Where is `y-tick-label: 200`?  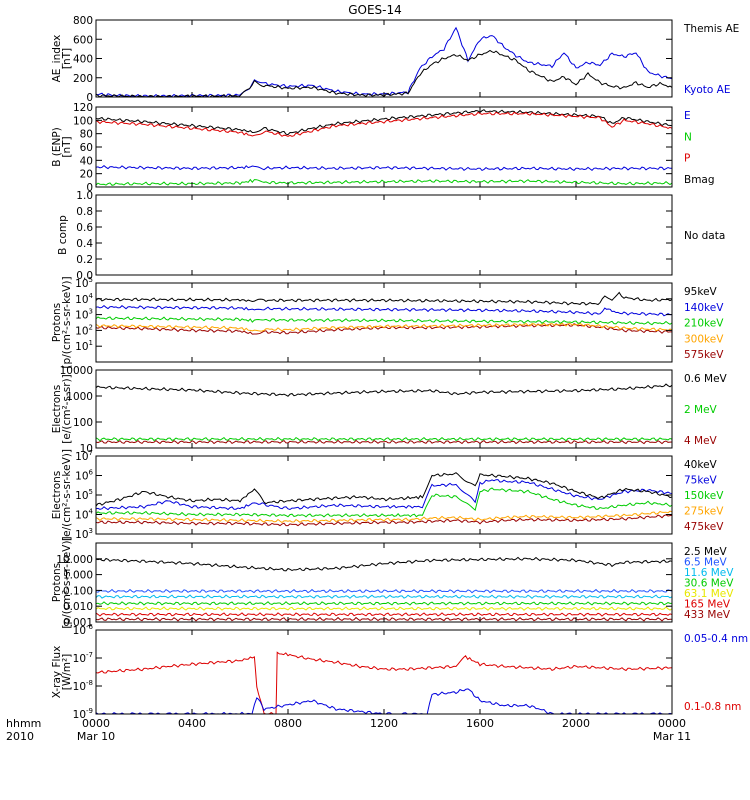
y-tick-label: 200 is located at coordinates (83, 79).